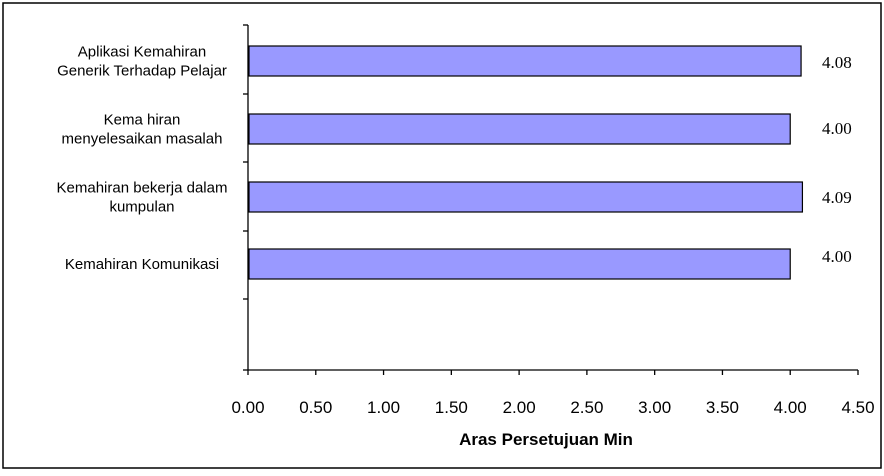  What do you see at coordinates (837, 197) in the screenshot?
I see `data-label: 4.09` at bounding box center [837, 197].